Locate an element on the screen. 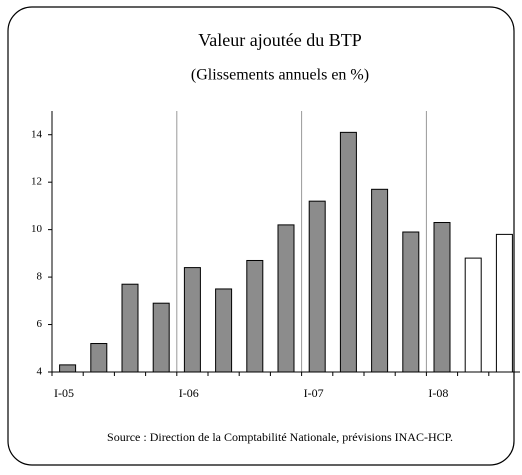  x-tick-label: I-05 is located at coordinates (64, 393).